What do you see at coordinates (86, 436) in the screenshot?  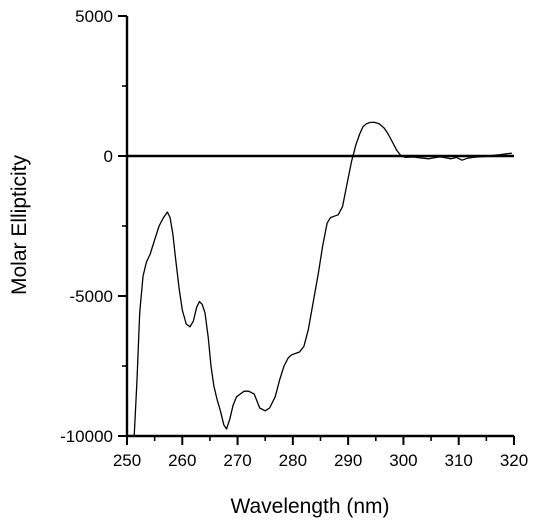 I see `y-tick-label--10000: -10000` at bounding box center [86, 436].